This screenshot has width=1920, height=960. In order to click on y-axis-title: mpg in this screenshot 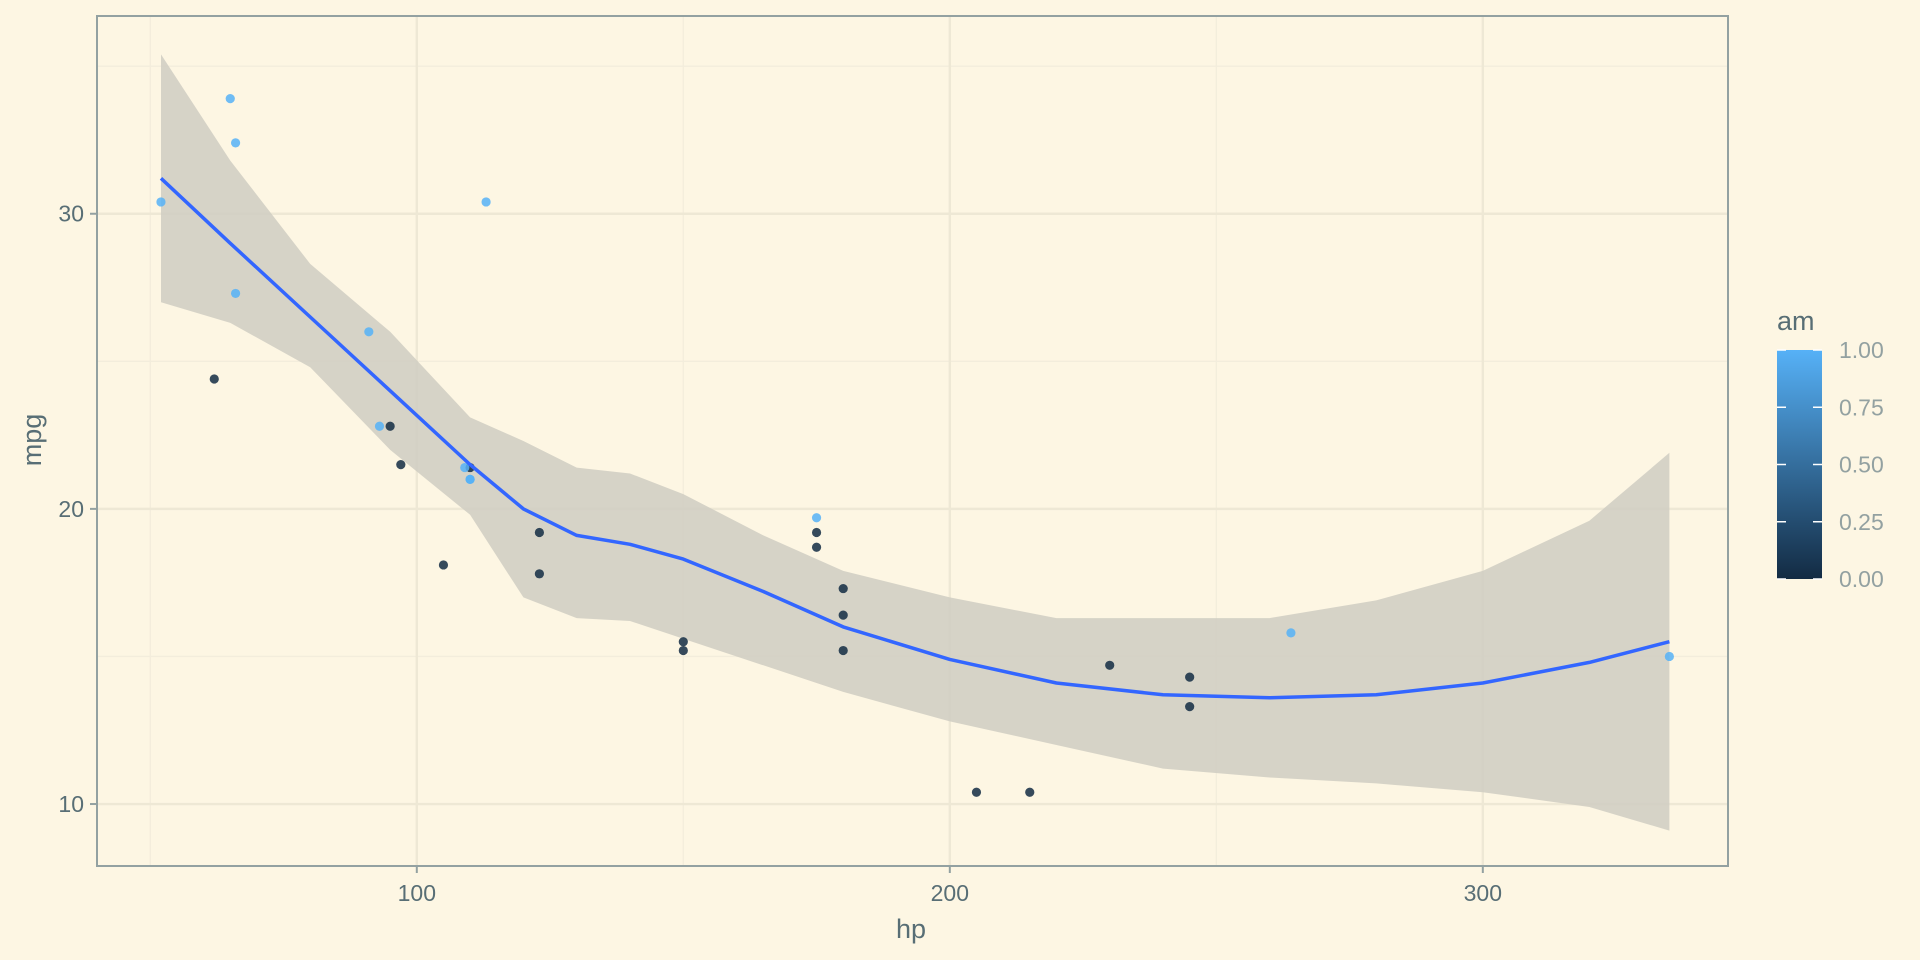, I will do `click(32, 440)`.